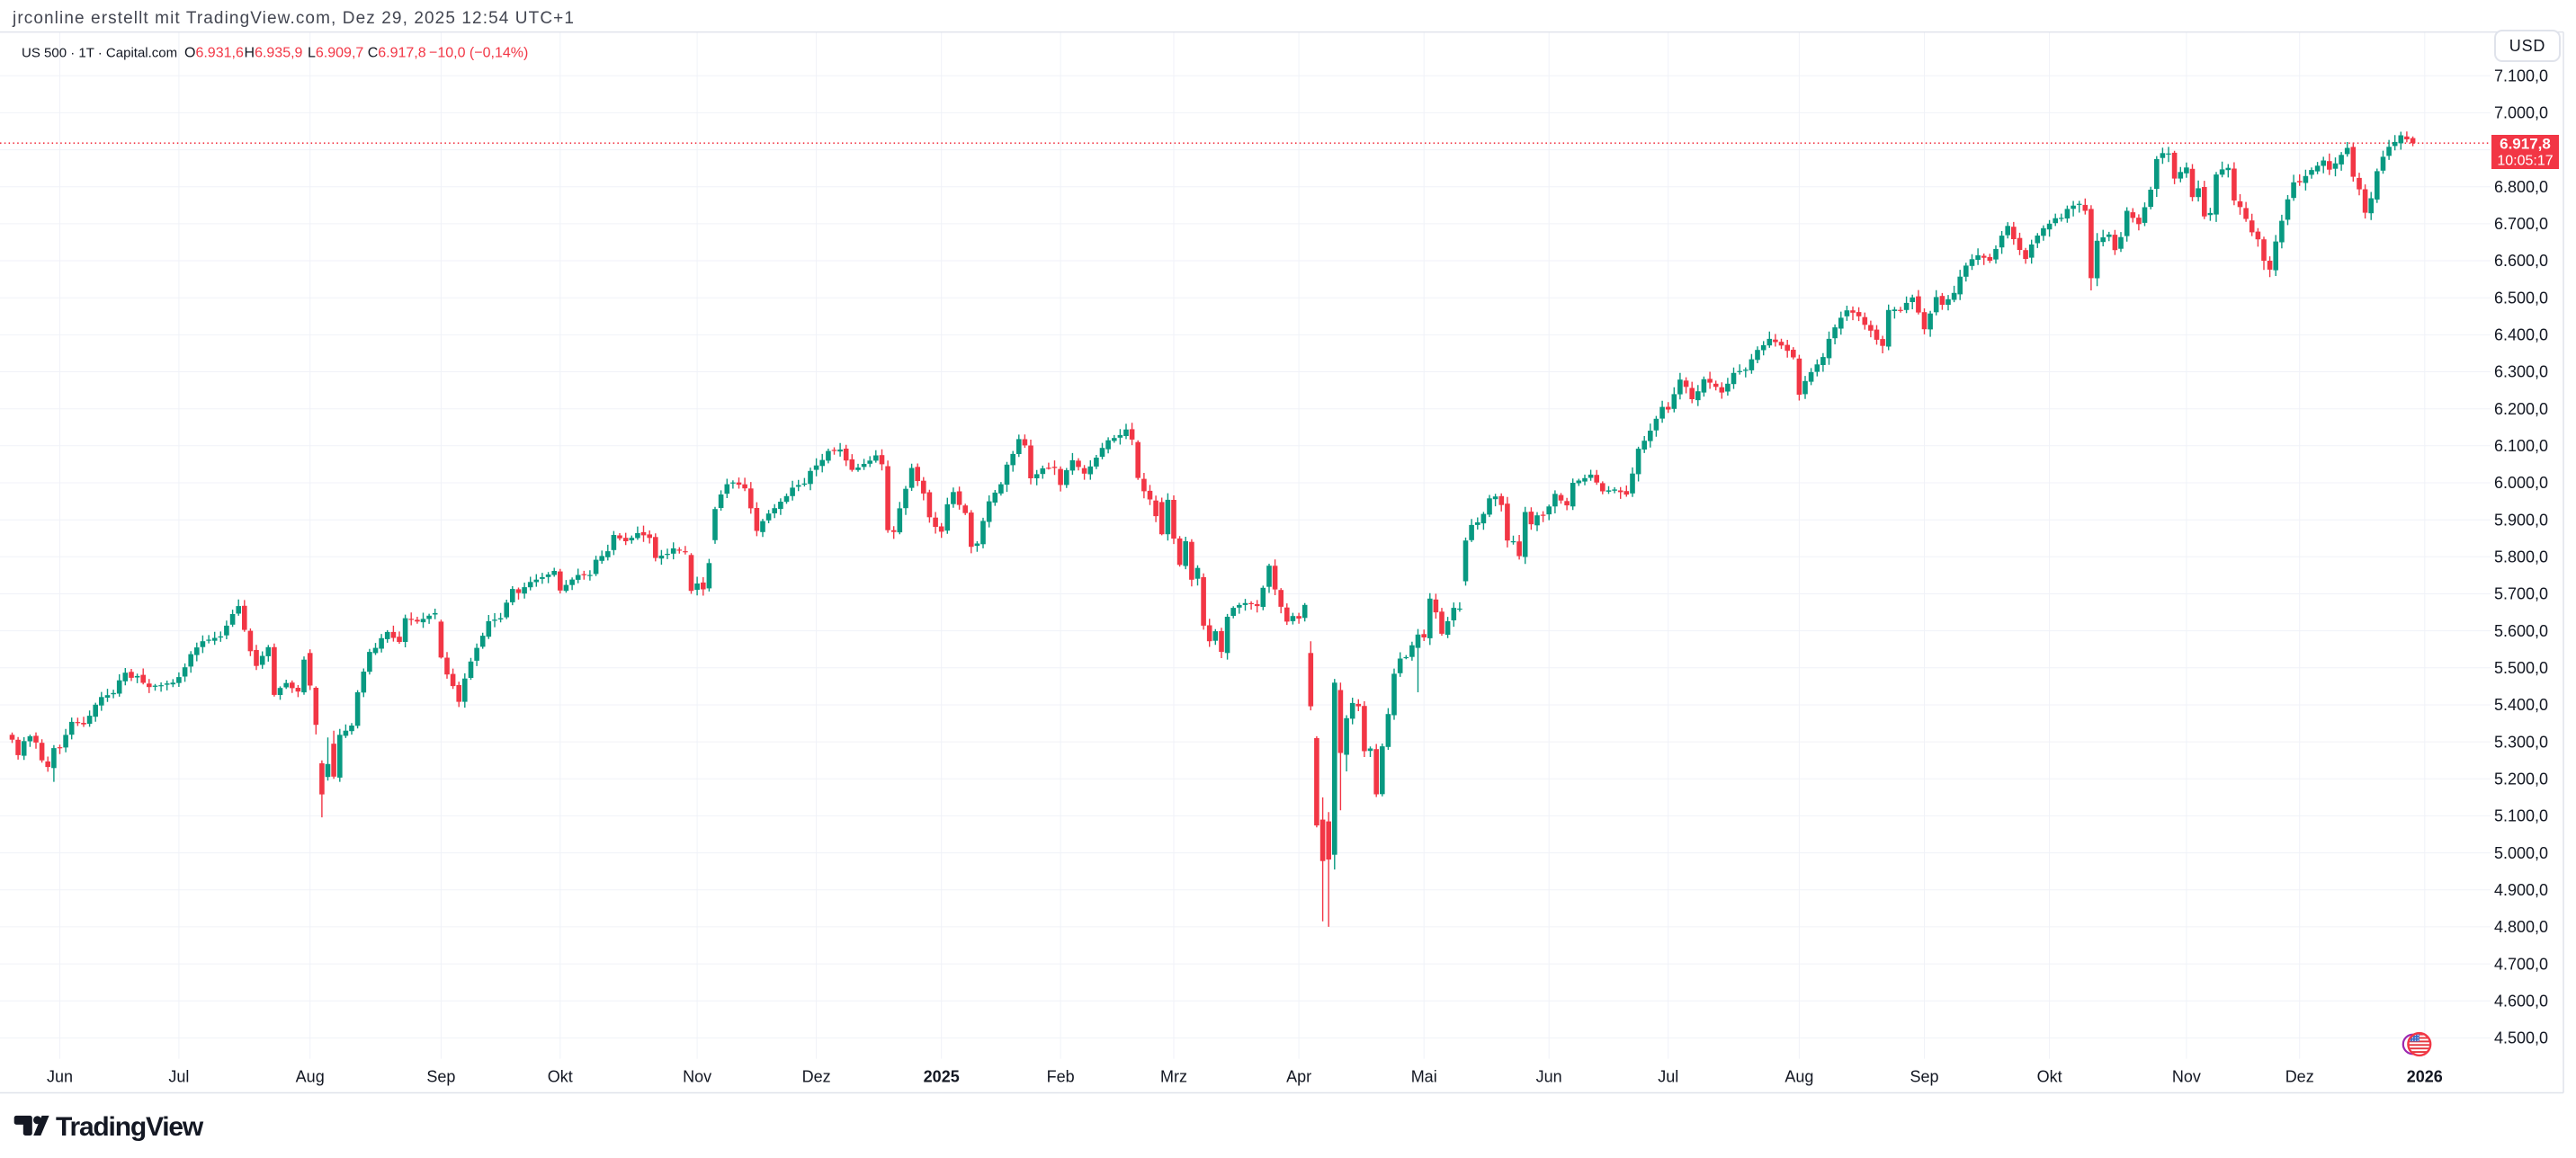 This screenshot has width=2576, height=1158. I want to click on svg-text: Mrz, so click(1173, 1076).